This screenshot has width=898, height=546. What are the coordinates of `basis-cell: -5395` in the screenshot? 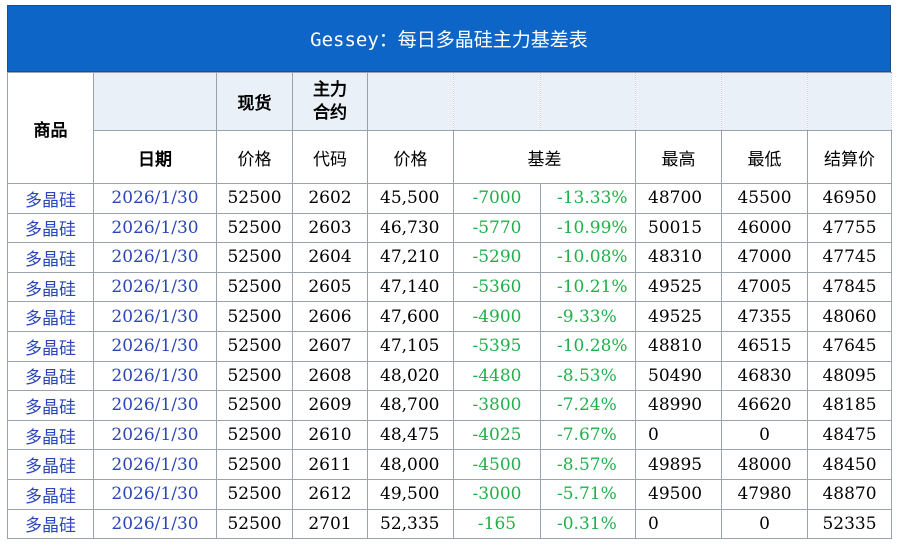 It's located at (497, 346).